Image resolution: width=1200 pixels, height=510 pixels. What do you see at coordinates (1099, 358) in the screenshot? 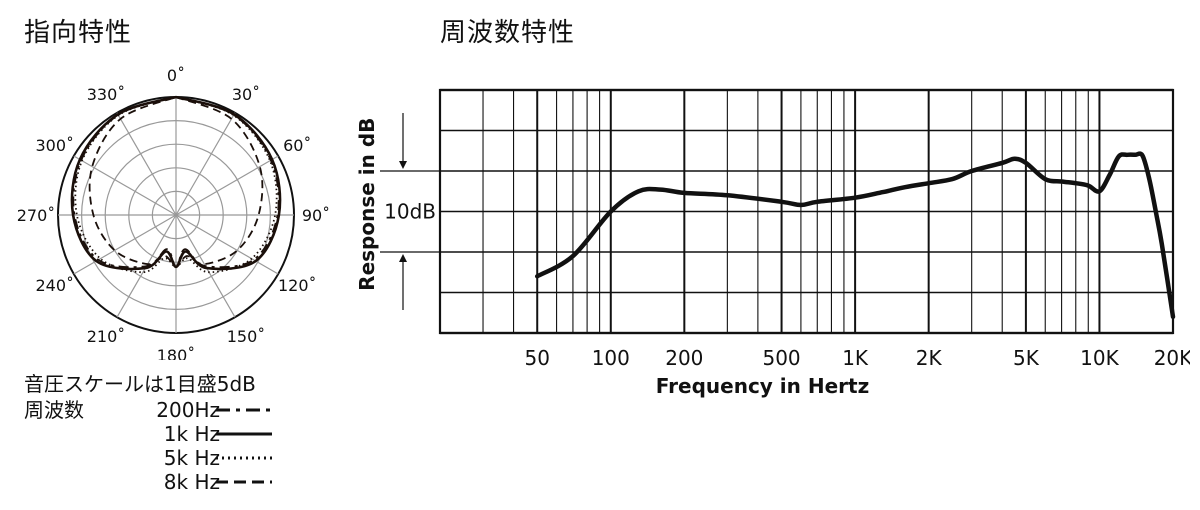
I see `fr-x-tick-label: 10K` at bounding box center [1099, 358].